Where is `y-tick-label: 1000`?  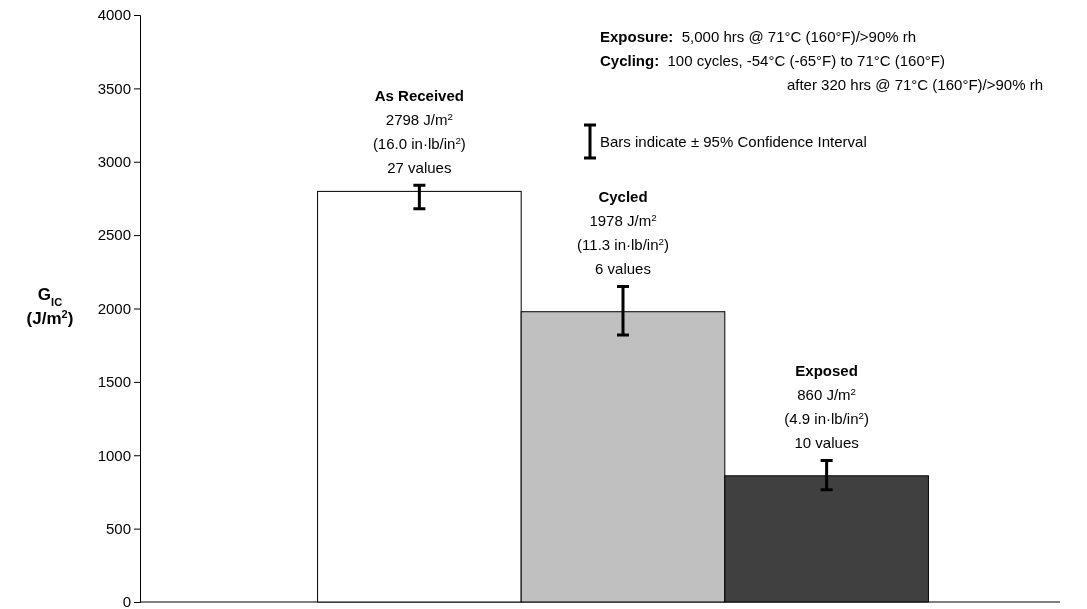 y-tick-label: 1000 is located at coordinates (114, 455).